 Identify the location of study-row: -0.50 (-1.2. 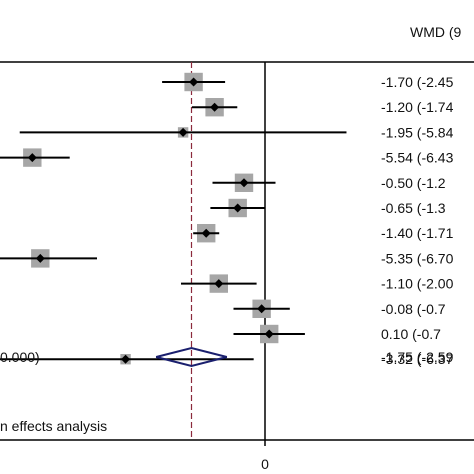
(329, 182).